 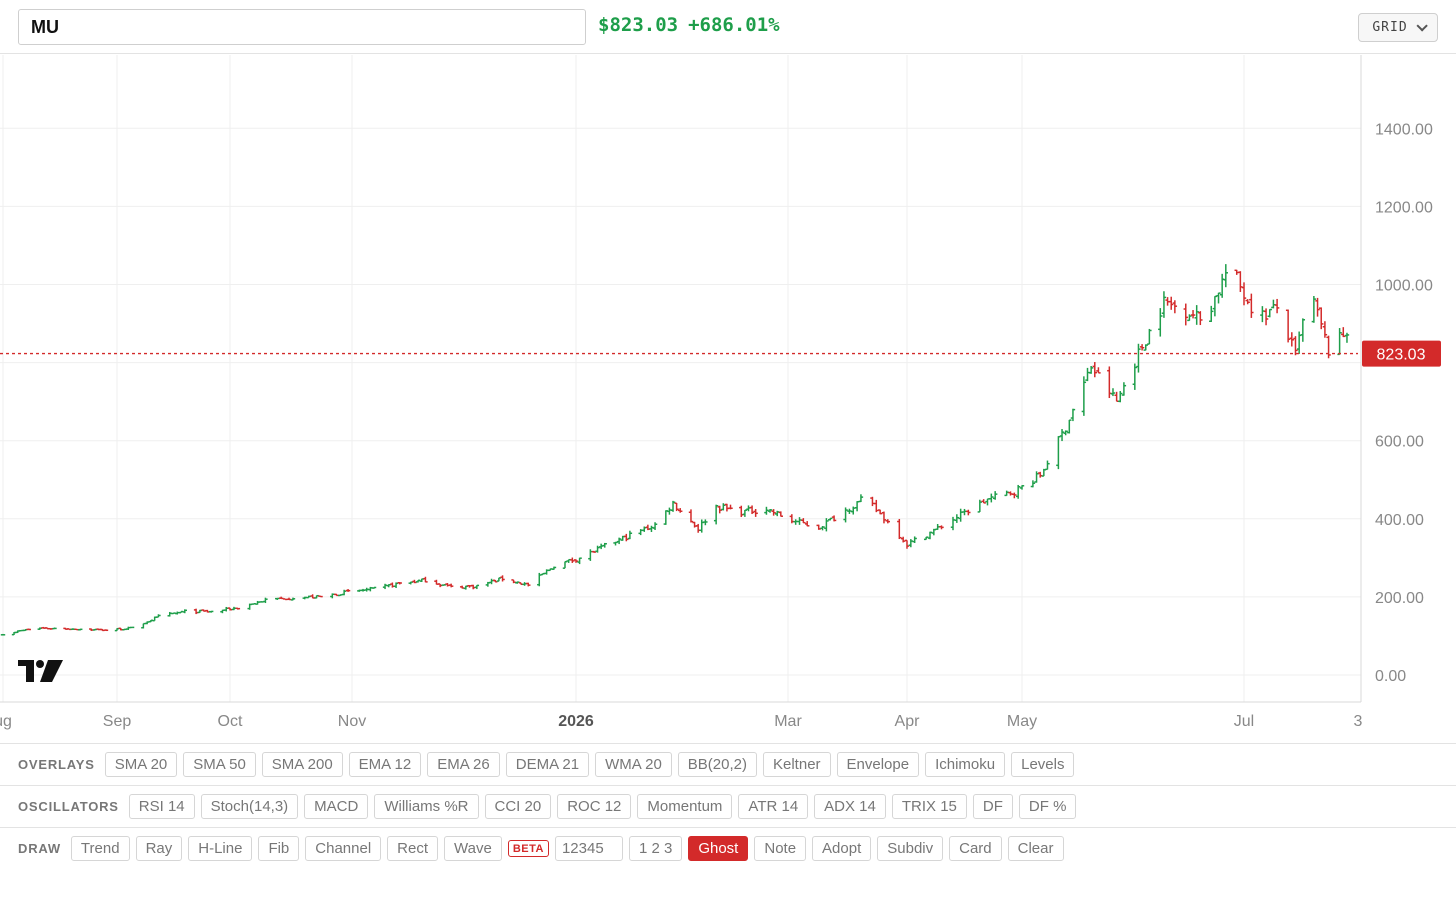 I want to click on tool-button-momentum: Momentum, so click(x=685, y=806).